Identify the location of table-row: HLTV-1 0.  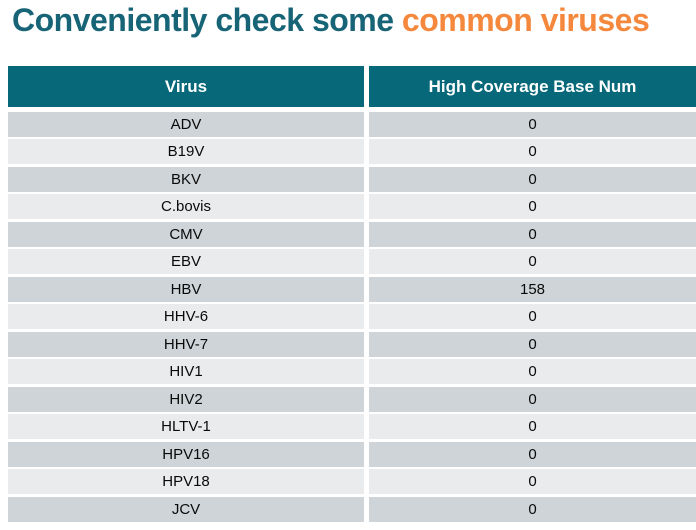
(352, 426).